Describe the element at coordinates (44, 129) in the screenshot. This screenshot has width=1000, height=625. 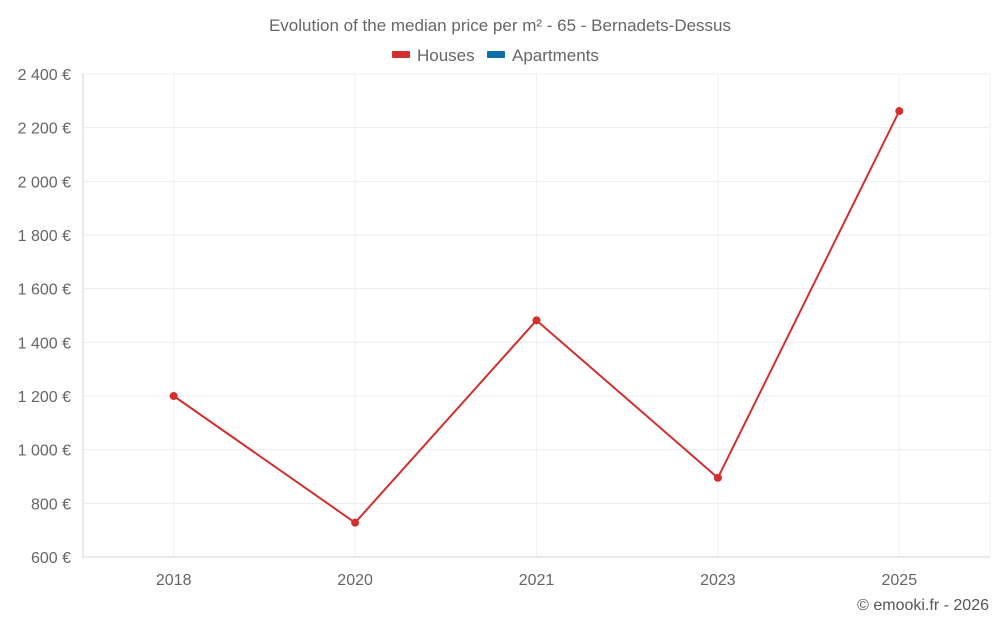
I see `y-tick-label: 2 200 €` at that location.